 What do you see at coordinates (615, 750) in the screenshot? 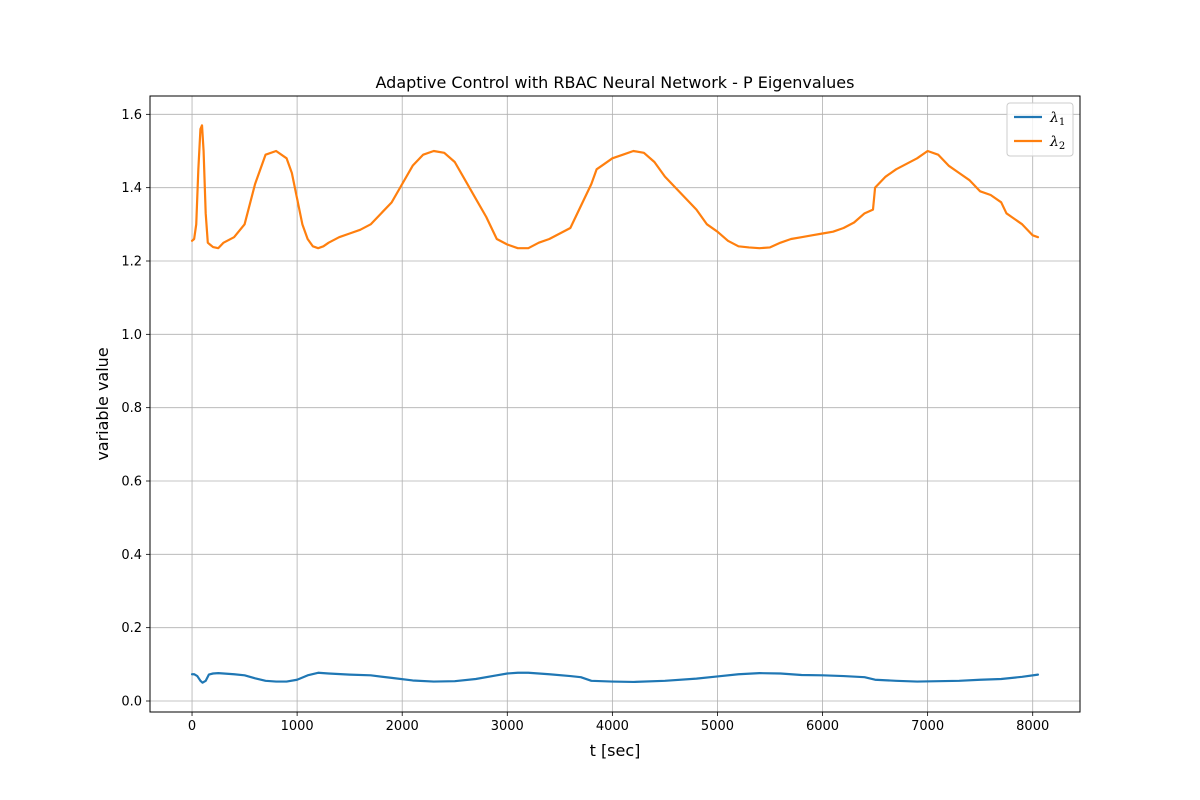
I see `x-axis-label: t [sec]` at bounding box center [615, 750].